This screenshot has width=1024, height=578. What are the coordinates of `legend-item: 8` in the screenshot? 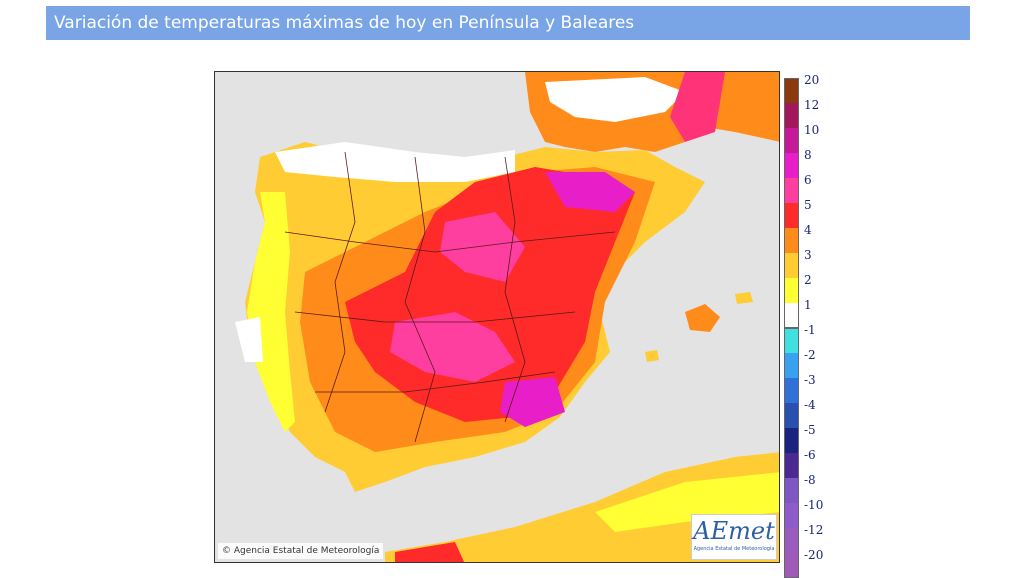 It's located at (812, 163).